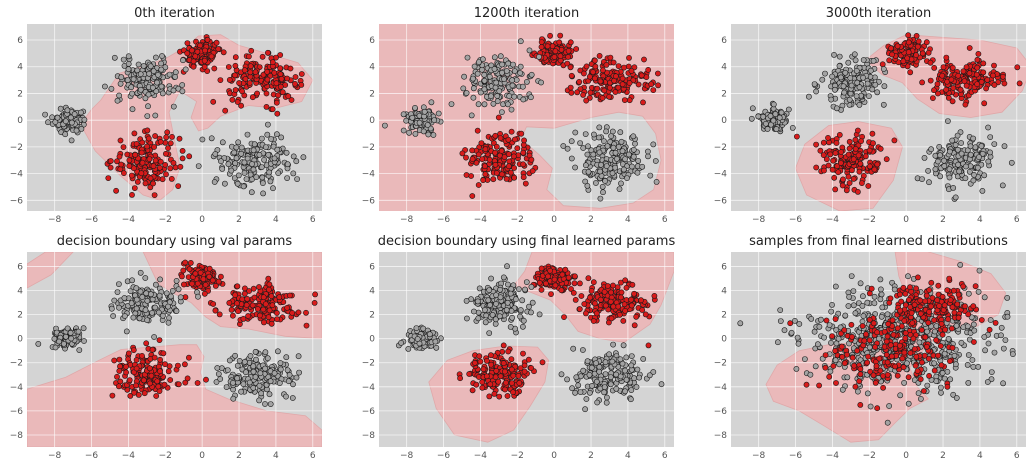 The width and height of the screenshot is (1036, 463). What do you see at coordinates (407, 220) in the screenshot?
I see `x-tick-label: −8` at bounding box center [407, 220].